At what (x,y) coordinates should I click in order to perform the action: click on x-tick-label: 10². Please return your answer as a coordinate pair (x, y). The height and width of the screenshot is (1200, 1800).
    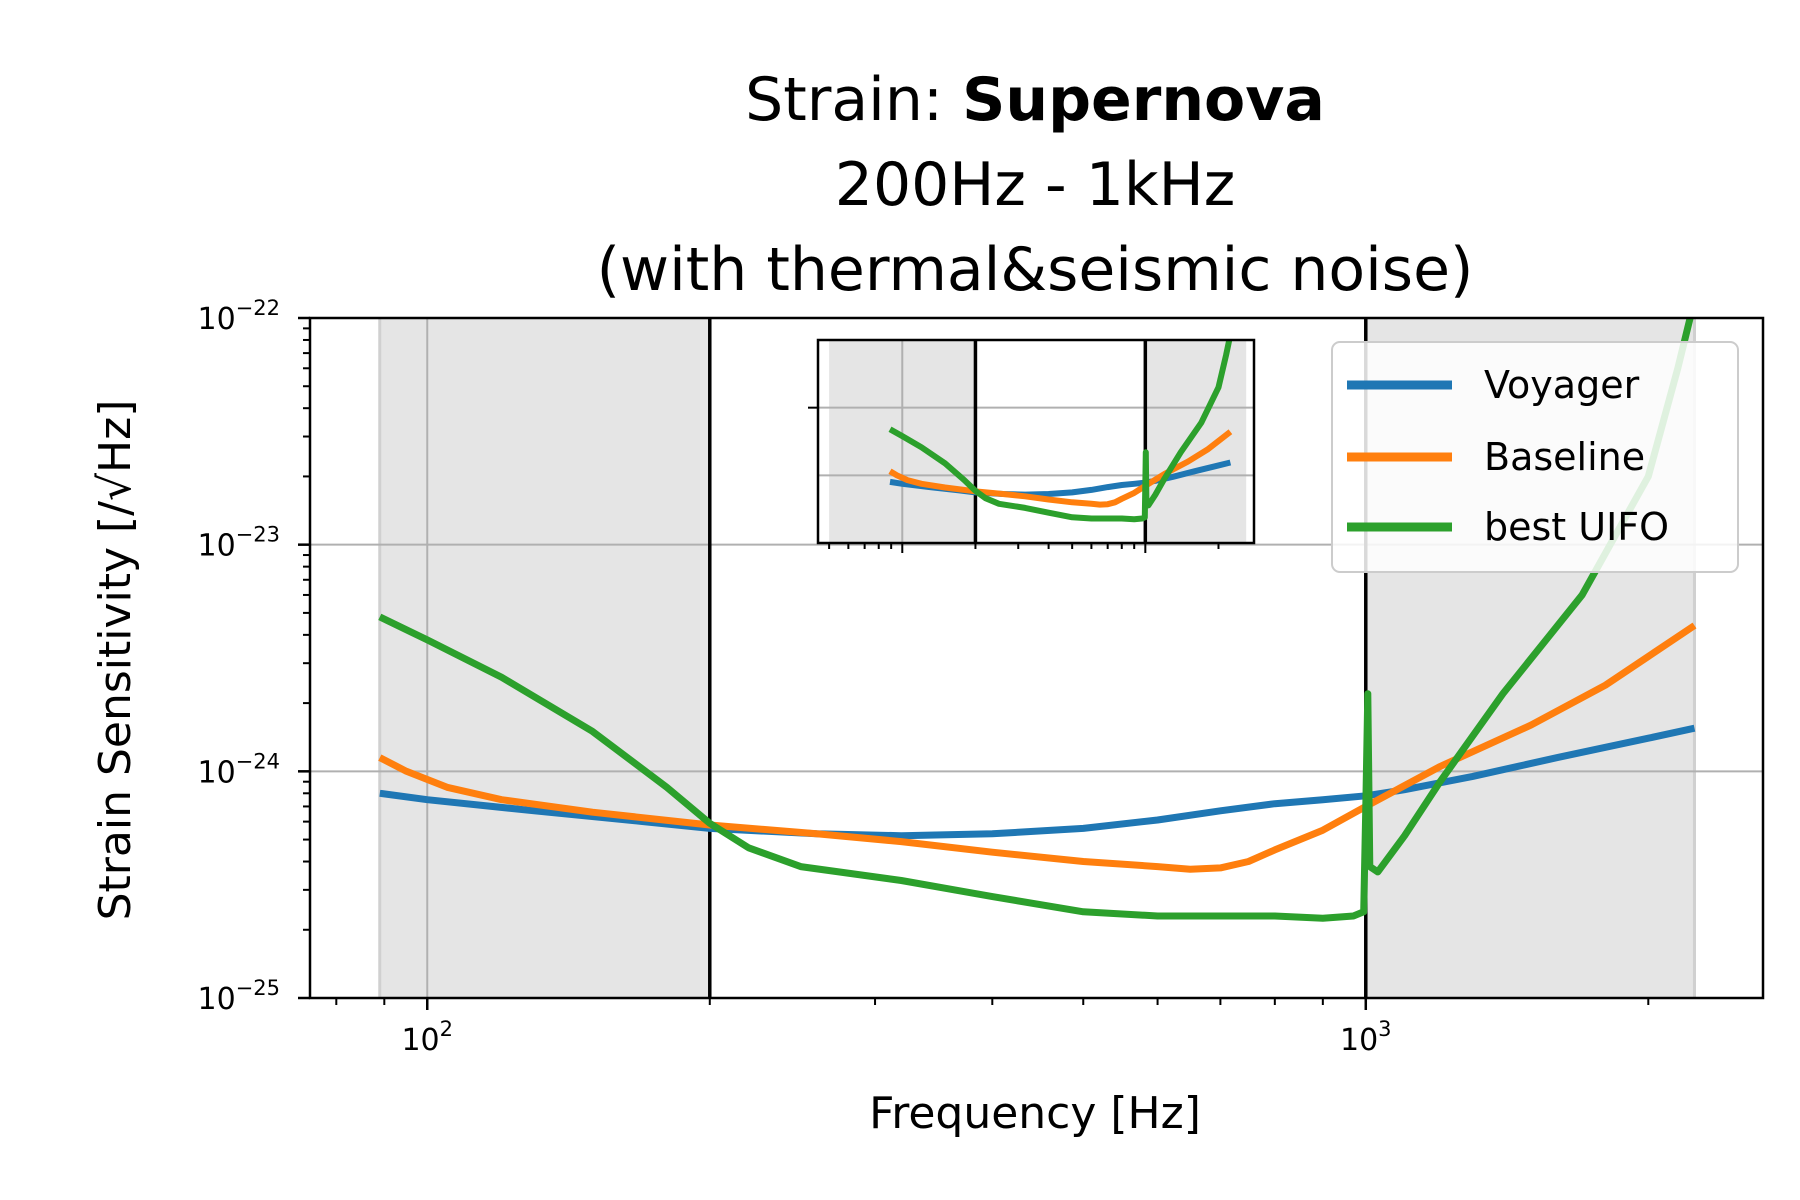
    Looking at the image, I should click on (427, 1037).